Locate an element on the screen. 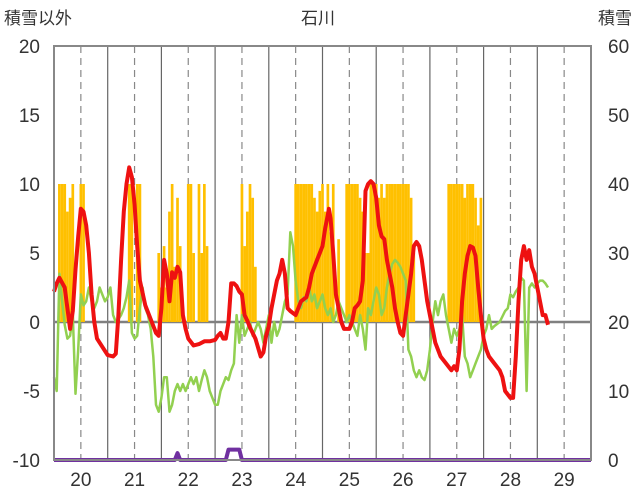 This screenshot has width=636, height=501. right-tick-label: 0 is located at coordinates (613, 461).